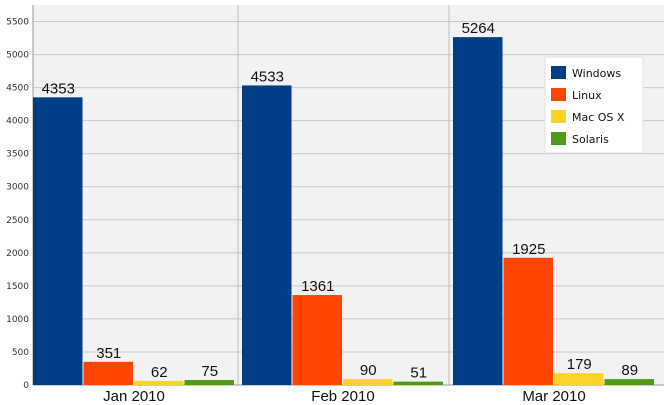 The height and width of the screenshot is (405, 664). What do you see at coordinates (629, 370) in the screenshot?
I see `data-label: 89` at bounding box center [629, 370].